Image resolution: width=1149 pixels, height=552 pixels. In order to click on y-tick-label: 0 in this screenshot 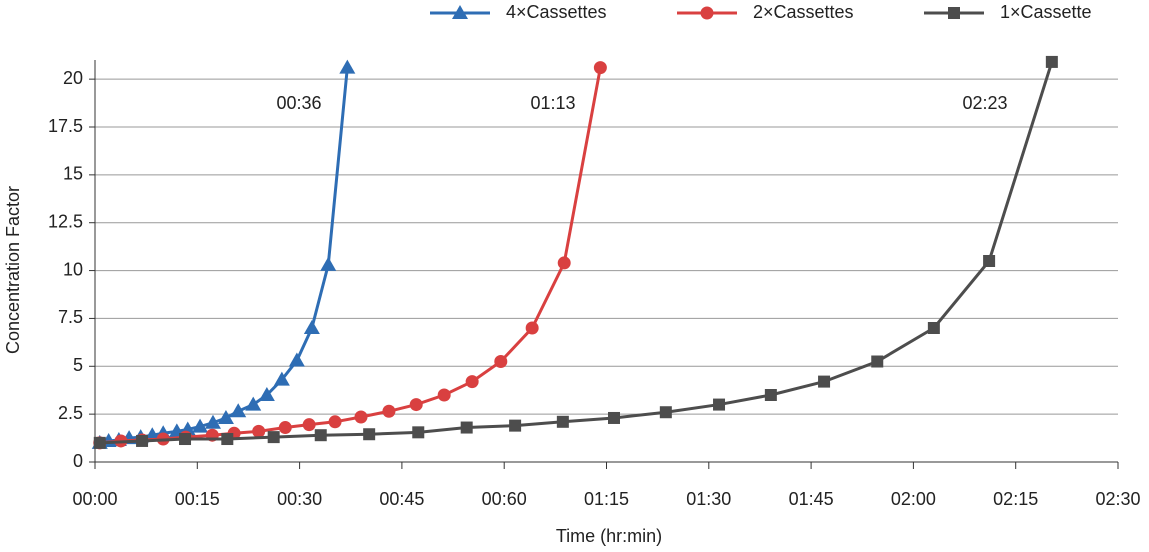, I will do `click(78, 461)`.